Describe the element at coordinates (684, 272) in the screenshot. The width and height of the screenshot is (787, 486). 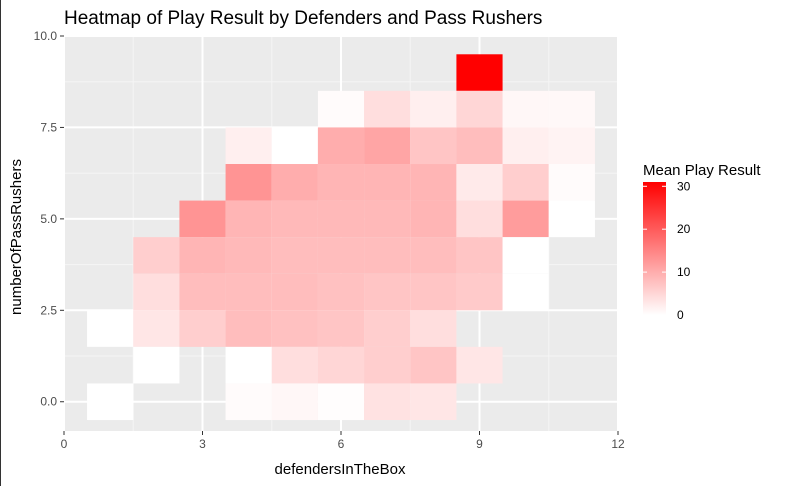
I see `legend-break-label: 10` at that location.